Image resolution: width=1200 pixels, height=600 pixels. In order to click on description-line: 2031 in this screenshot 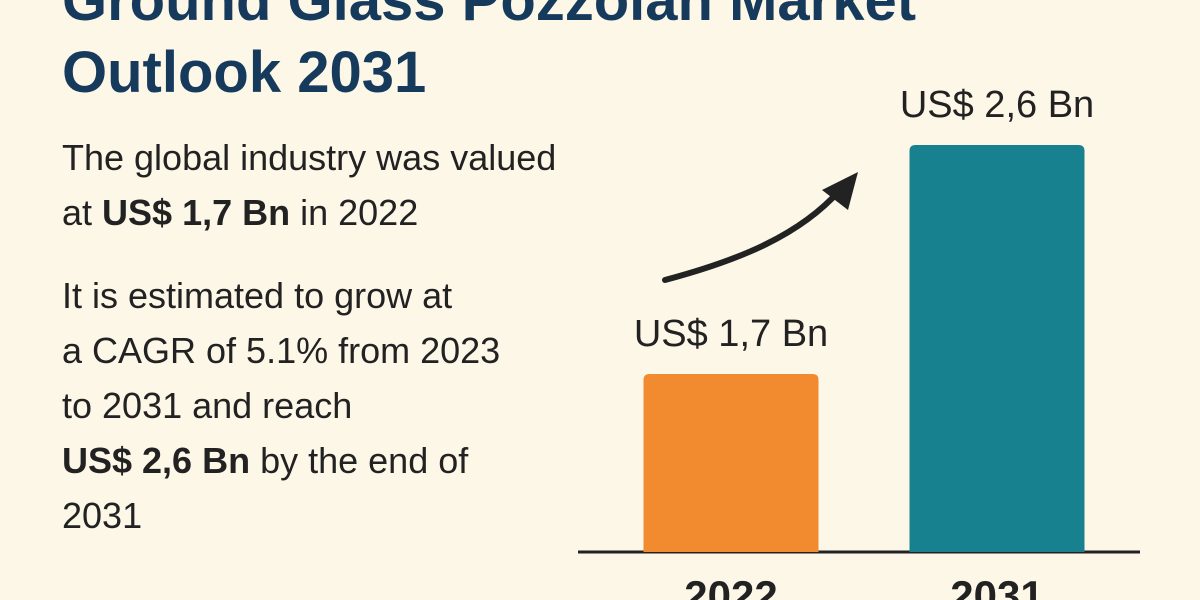, I will do `click(102, 515)`.